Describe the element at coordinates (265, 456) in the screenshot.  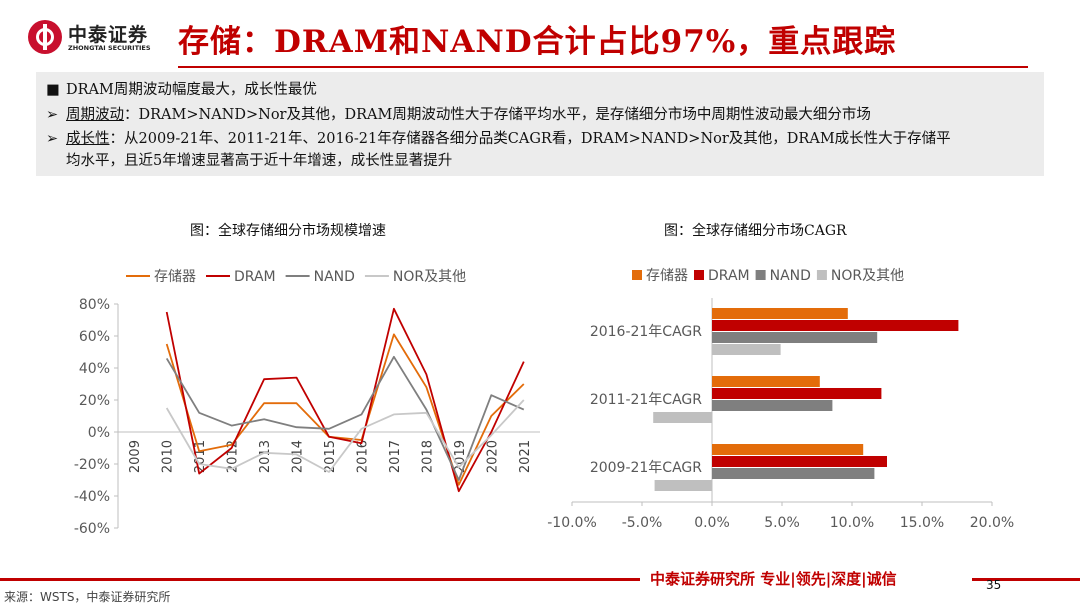
I see `x-tick-label: 2013` at that location.